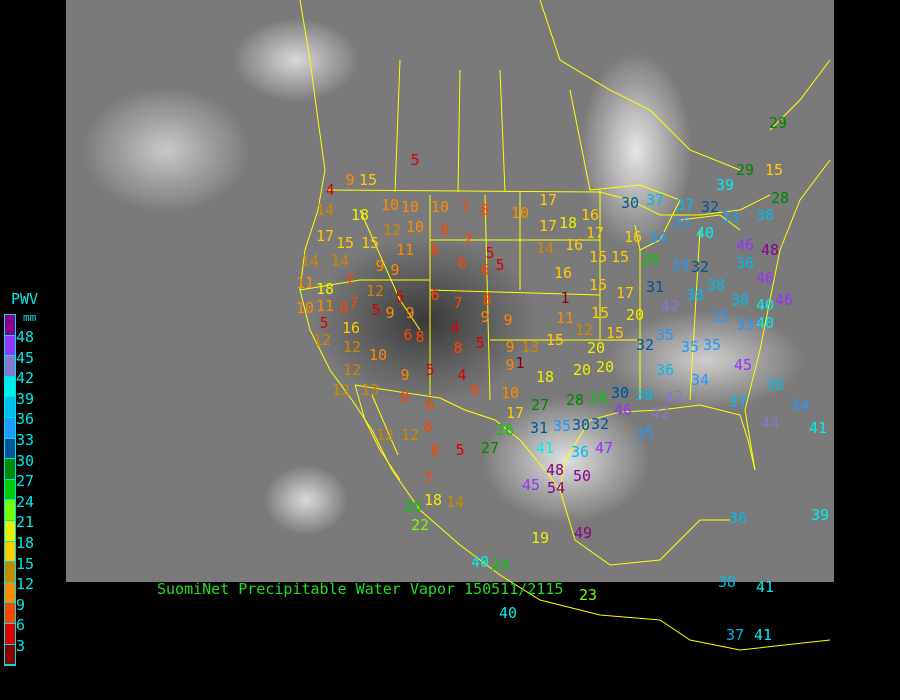 This screenshot has width=900, height=700. Describe the element at coordinates (540, 405) in the screenshot. I see `station-pwv-value: 27` at that location.